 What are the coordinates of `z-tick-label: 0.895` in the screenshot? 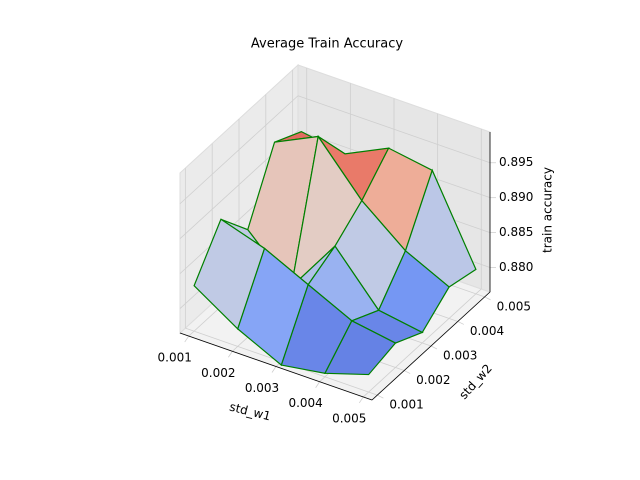 It's located at (516, 162).